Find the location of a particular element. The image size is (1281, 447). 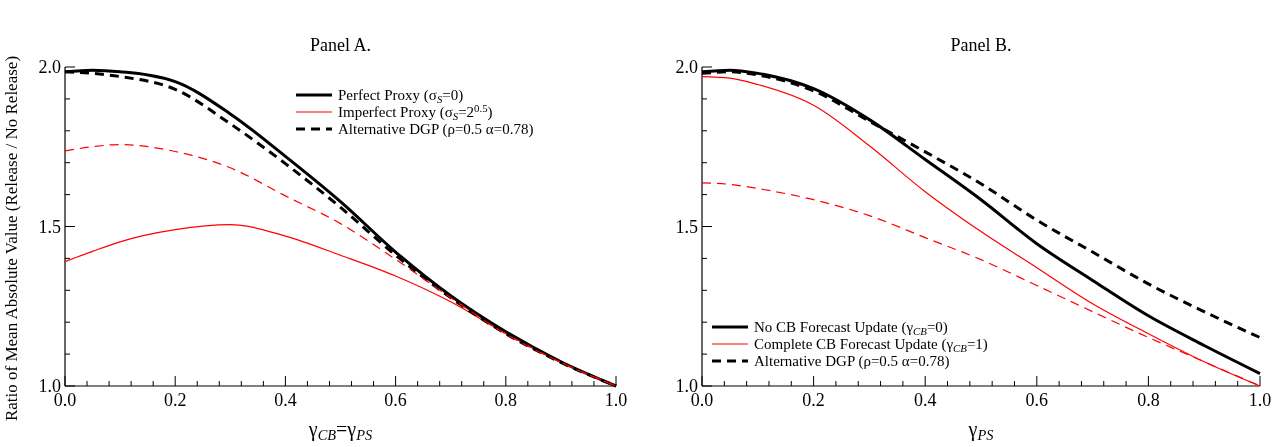

x-axis-title: γ$_{CB}$=γ$_{PS}$ is located at coordinates (340, 431).